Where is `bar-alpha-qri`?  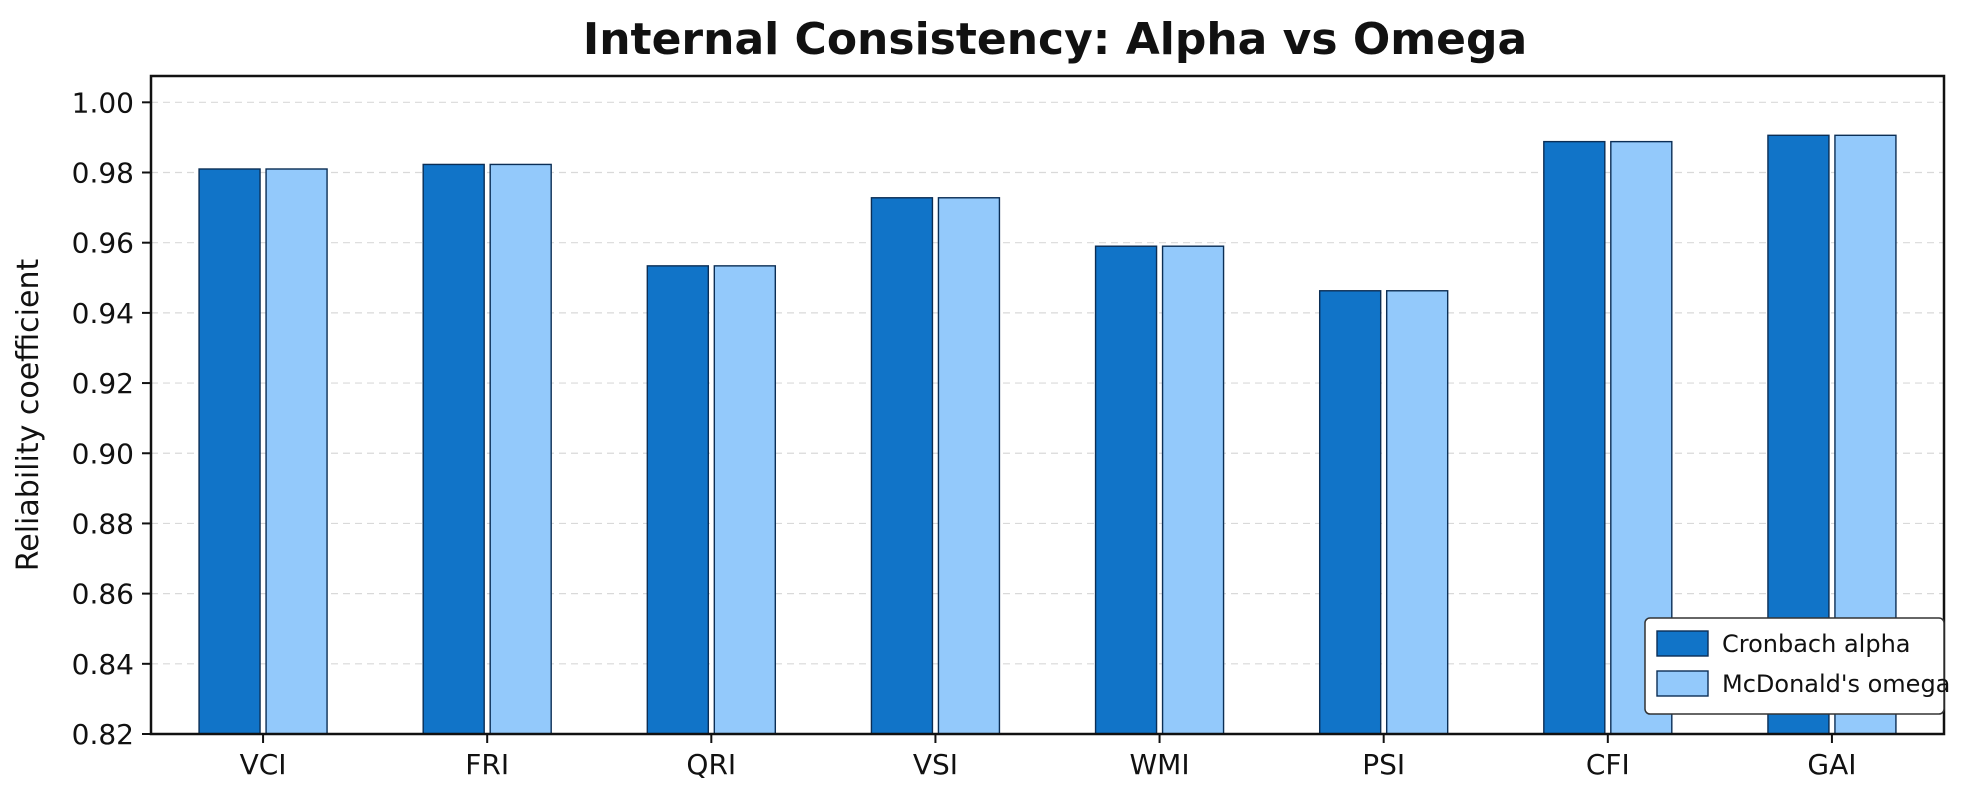
bar-alpha-qri is located at coordinates (678, 500).